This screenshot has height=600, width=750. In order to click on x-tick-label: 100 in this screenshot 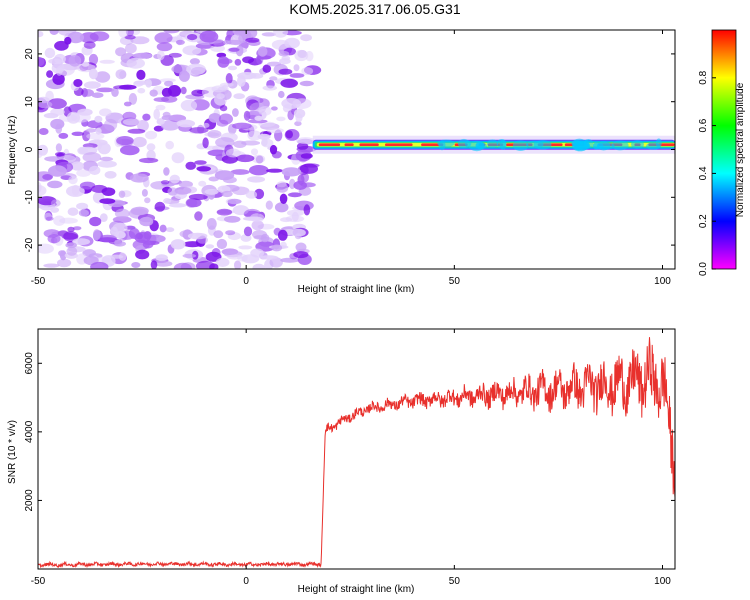, I will do `click(662, 581)`.